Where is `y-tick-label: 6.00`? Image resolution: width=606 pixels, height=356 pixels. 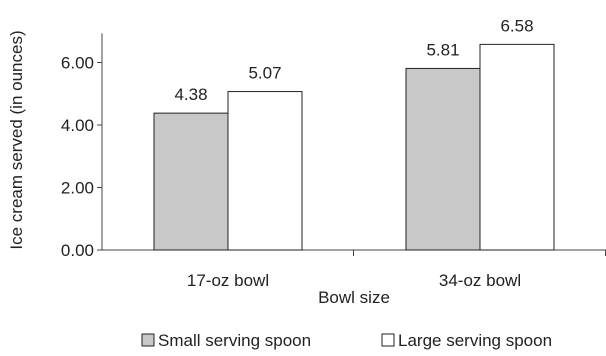 y-tick-label: 6.00 is located at coordinates (77, 63).